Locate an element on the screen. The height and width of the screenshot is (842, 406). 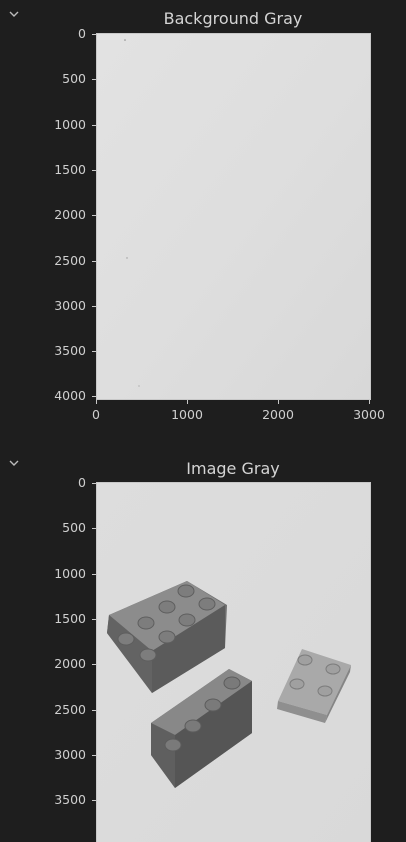
brick-2x4 is located at coordinates (167, 637).